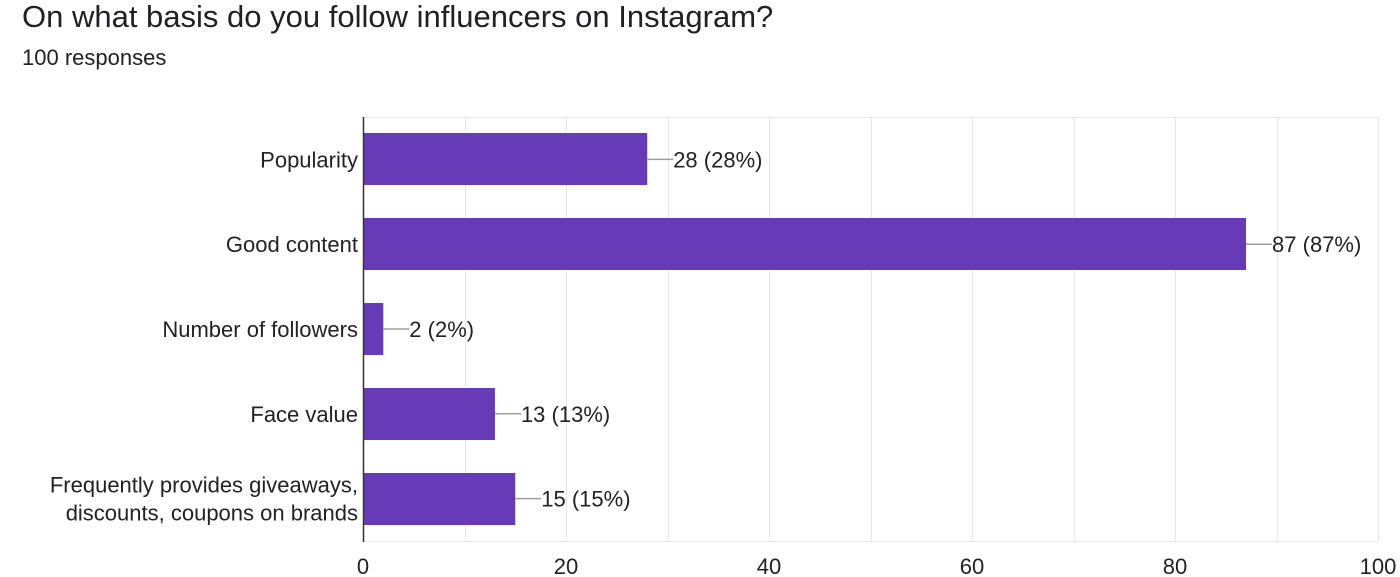 The image size is (1400, 577). Describe the element at coordinates (304, 414) in the screenshot. I see `category-label: Face value` at that location.